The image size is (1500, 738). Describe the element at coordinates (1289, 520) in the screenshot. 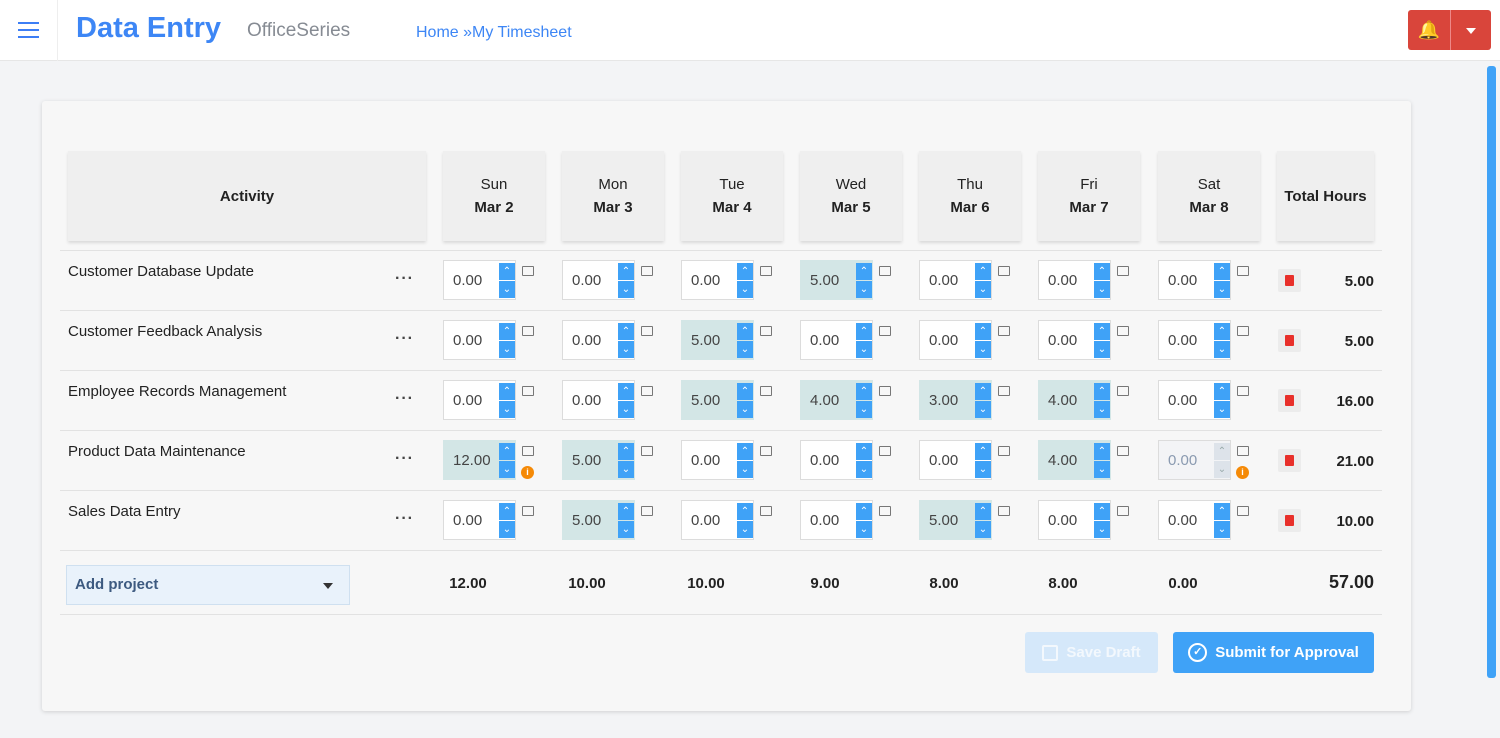

I see `delete-row-icon` at that location.